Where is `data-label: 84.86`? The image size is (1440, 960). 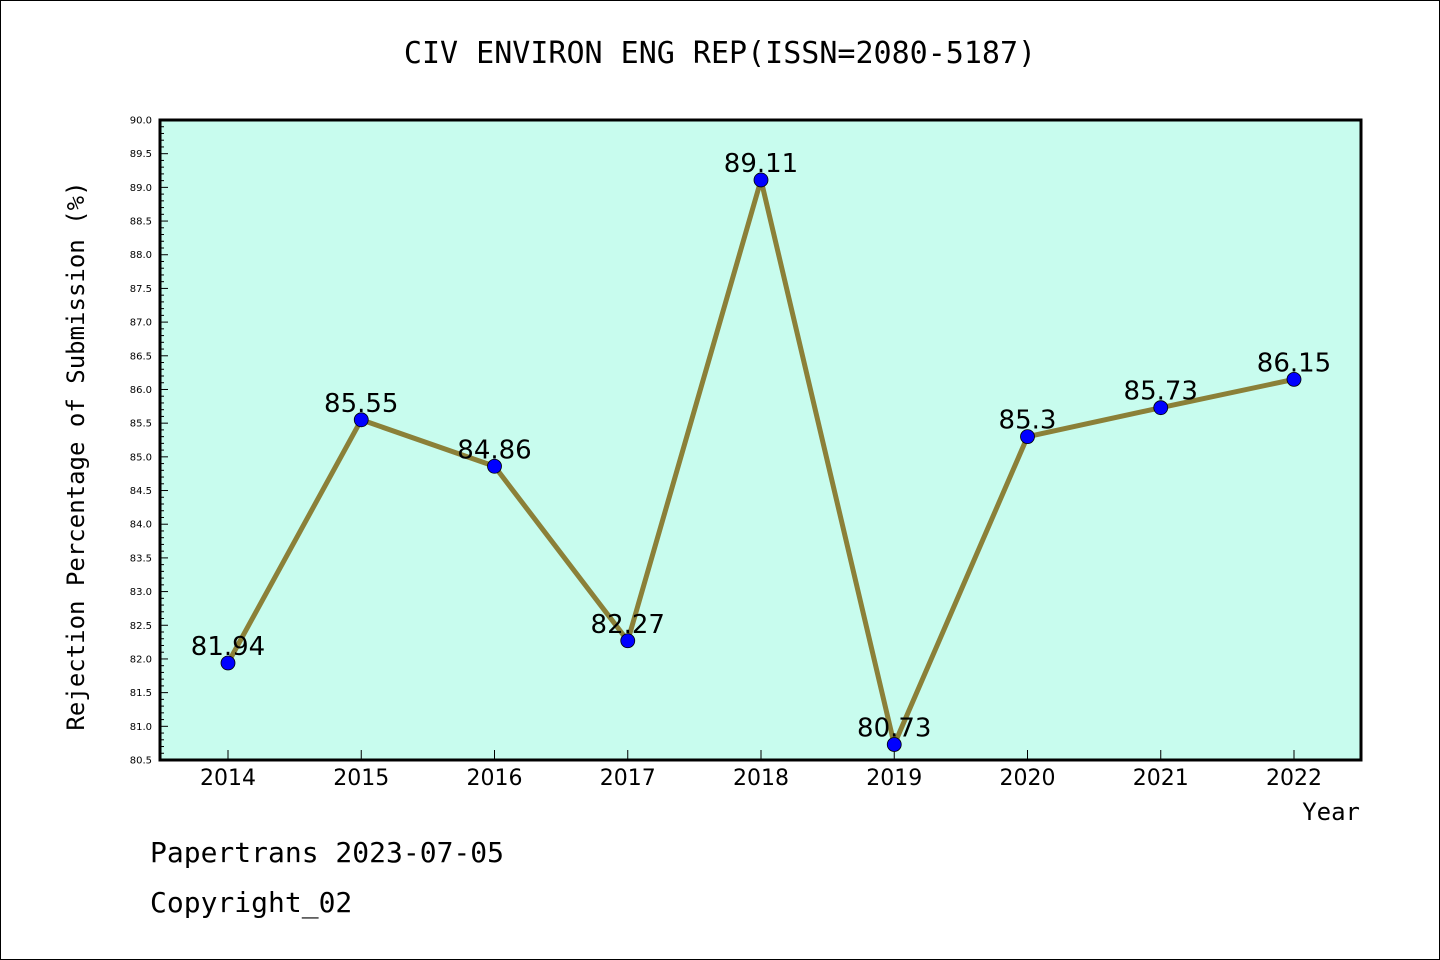 data-label: 84.86 is located at coordinates (494, 450).